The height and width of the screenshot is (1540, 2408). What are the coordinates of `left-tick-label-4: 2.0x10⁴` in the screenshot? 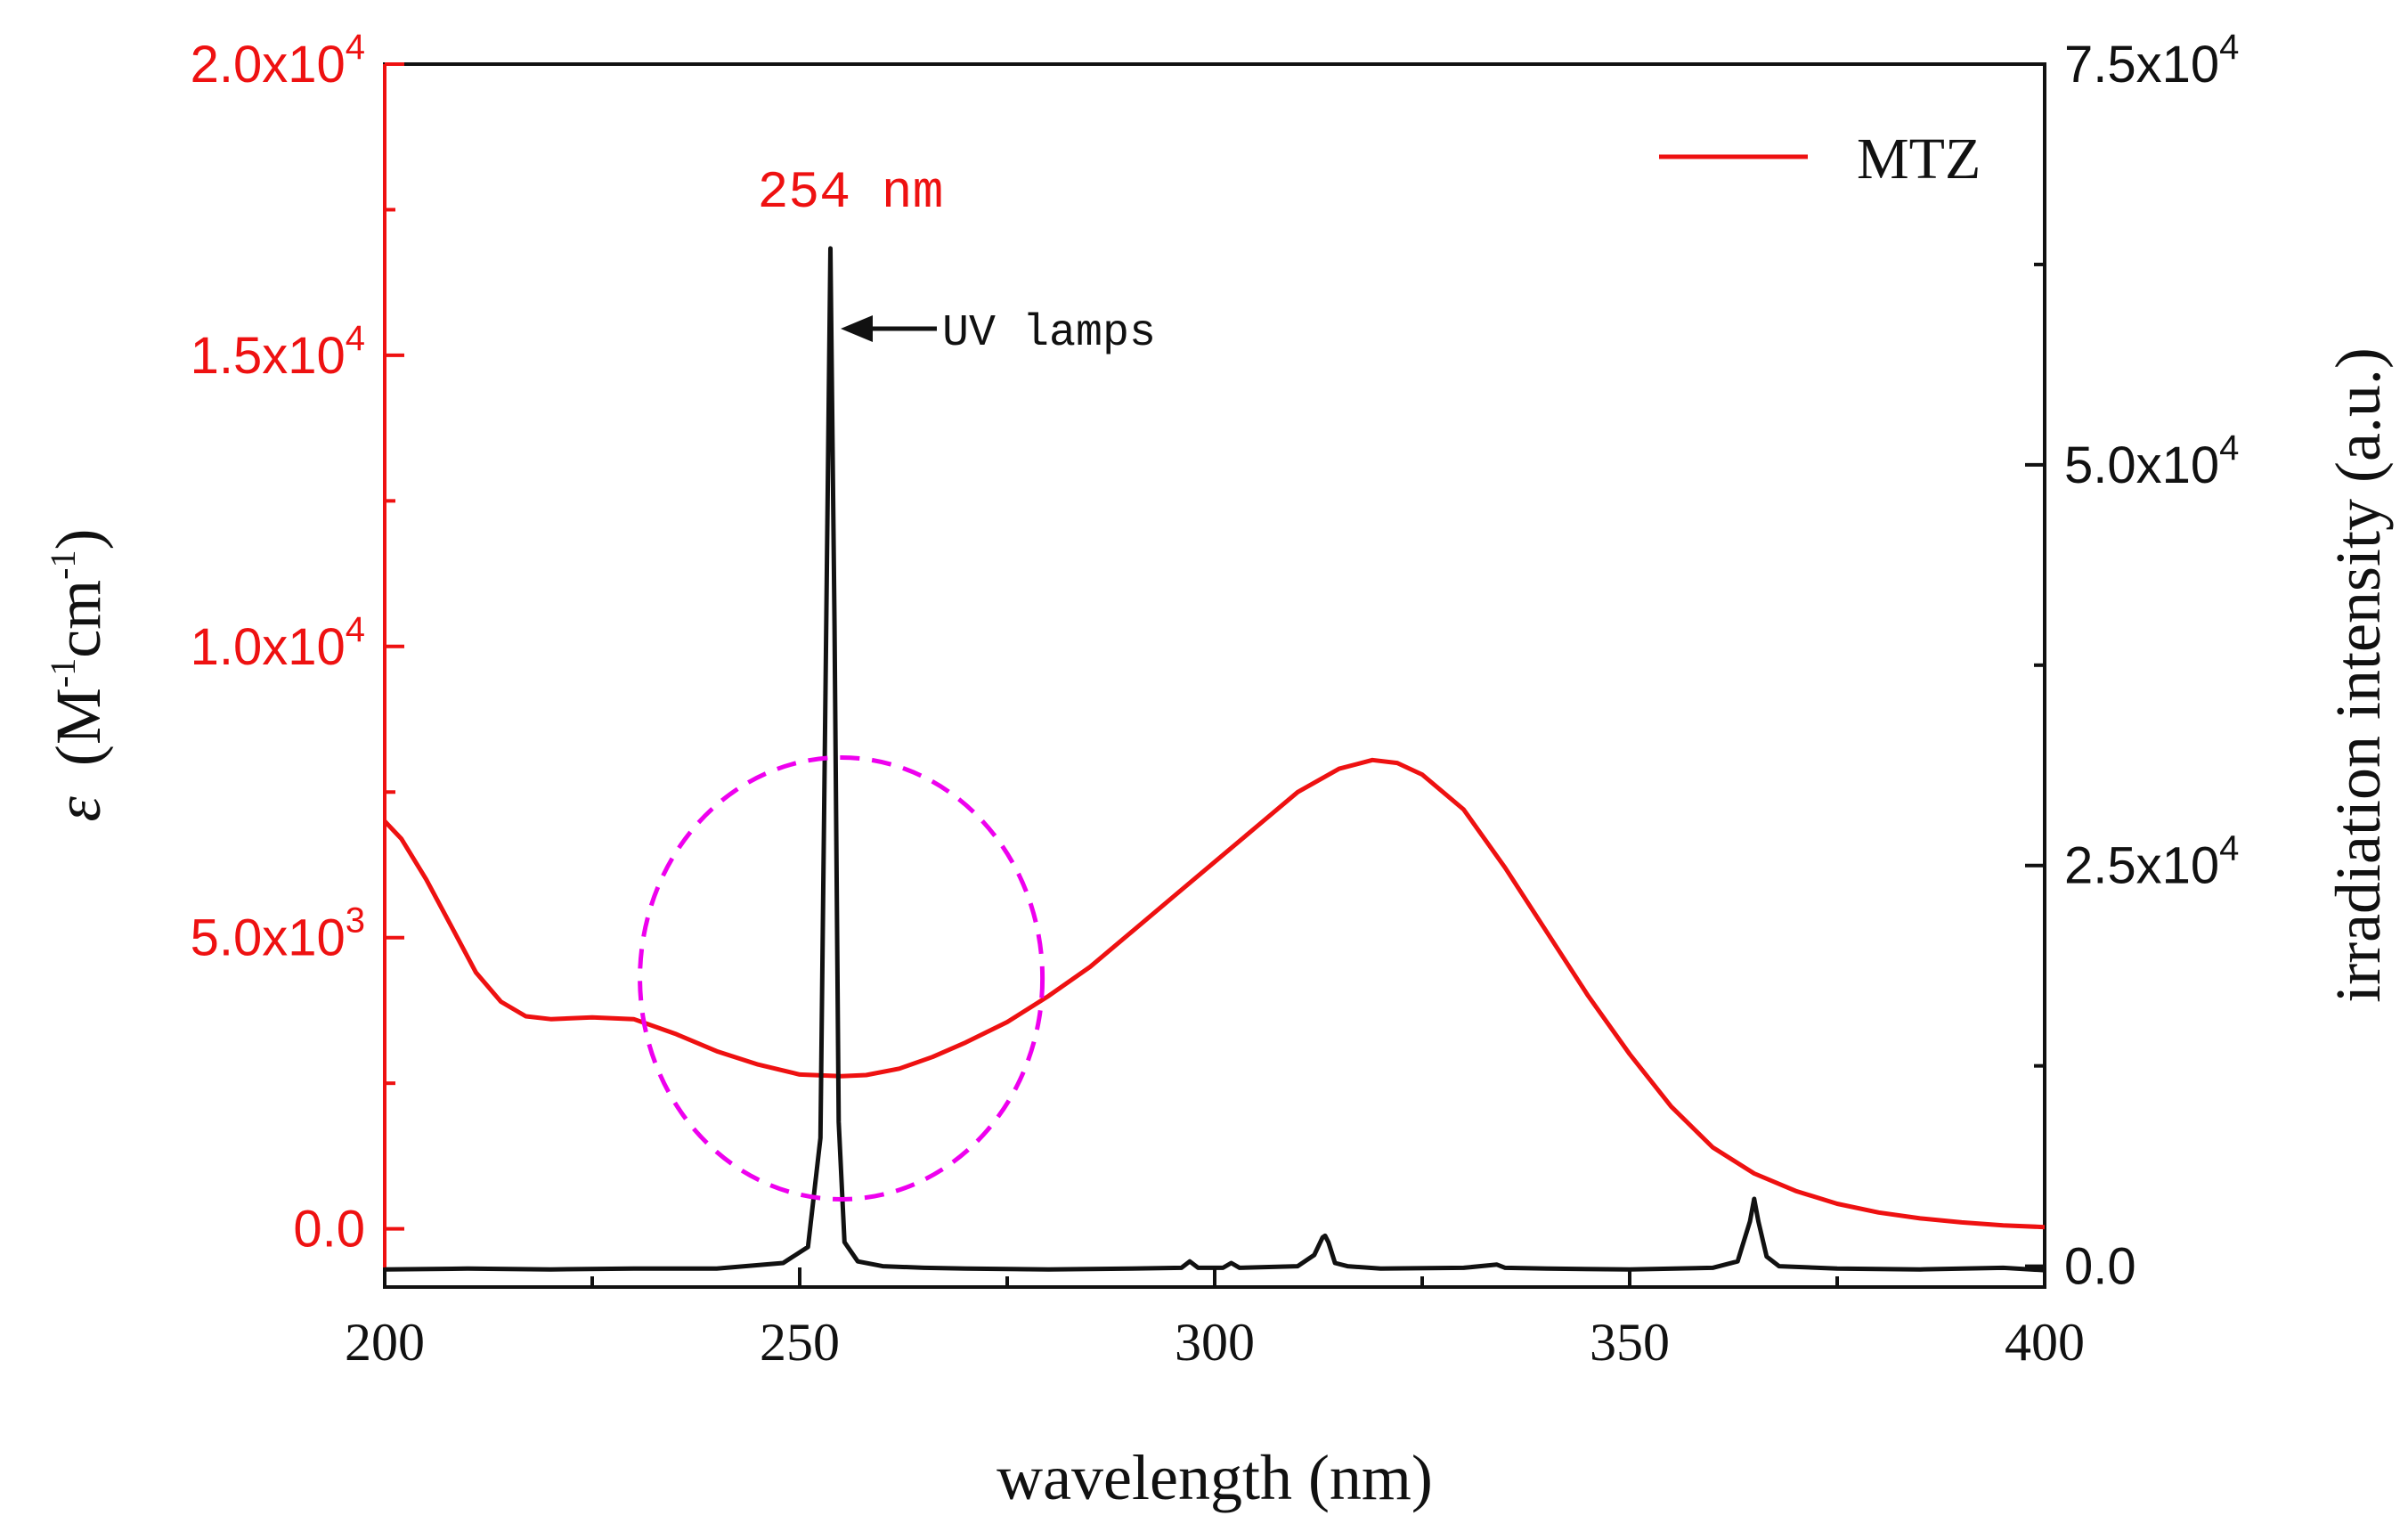 It's located at (278, 61).